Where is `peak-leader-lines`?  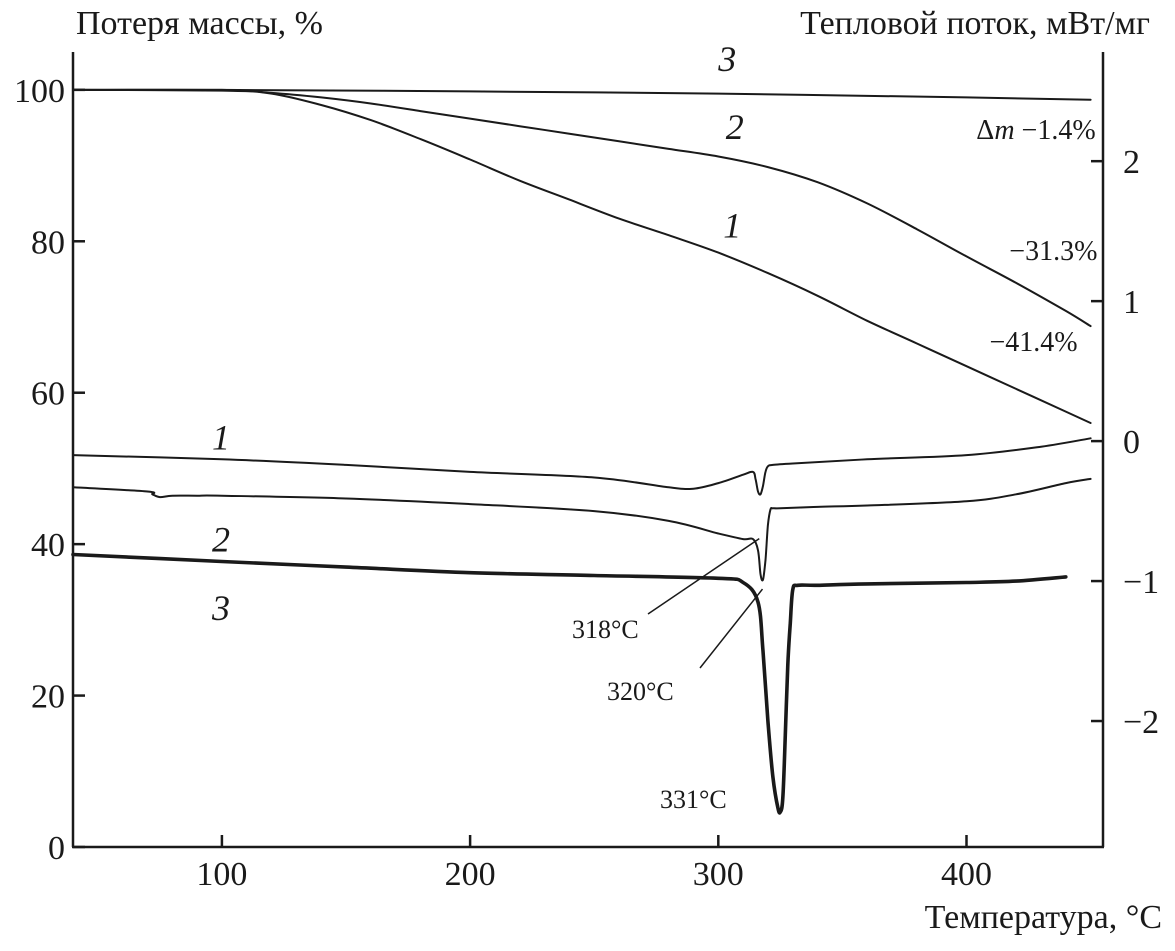
peak-leader-lines is located at coordinates (705, 603).